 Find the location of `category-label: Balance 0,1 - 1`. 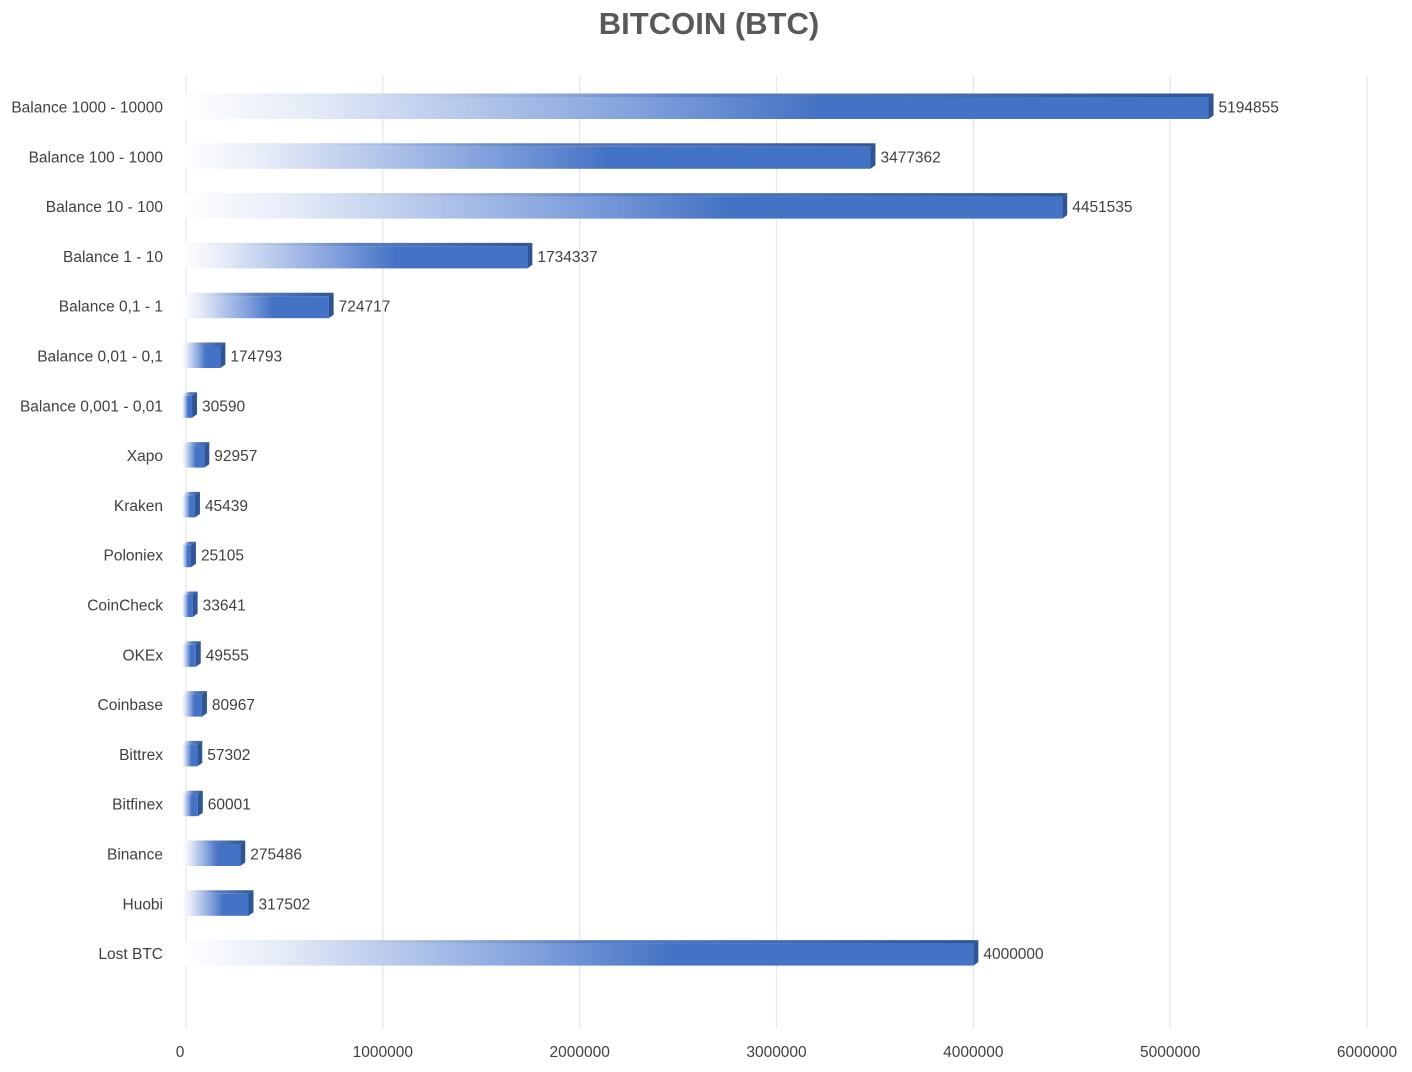

category-label: Balance 0,1 - 1 is located at coordinates (111, 307).